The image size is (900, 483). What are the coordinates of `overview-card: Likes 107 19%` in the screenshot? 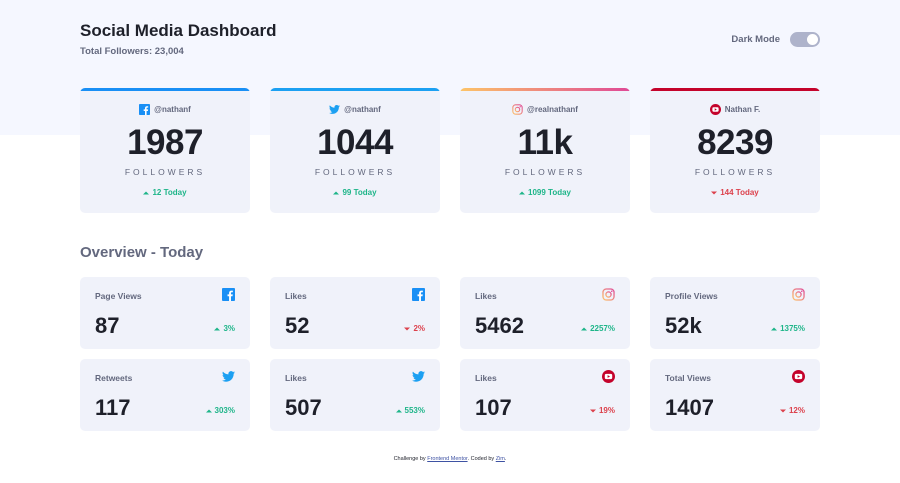 It's located at (545, 395).